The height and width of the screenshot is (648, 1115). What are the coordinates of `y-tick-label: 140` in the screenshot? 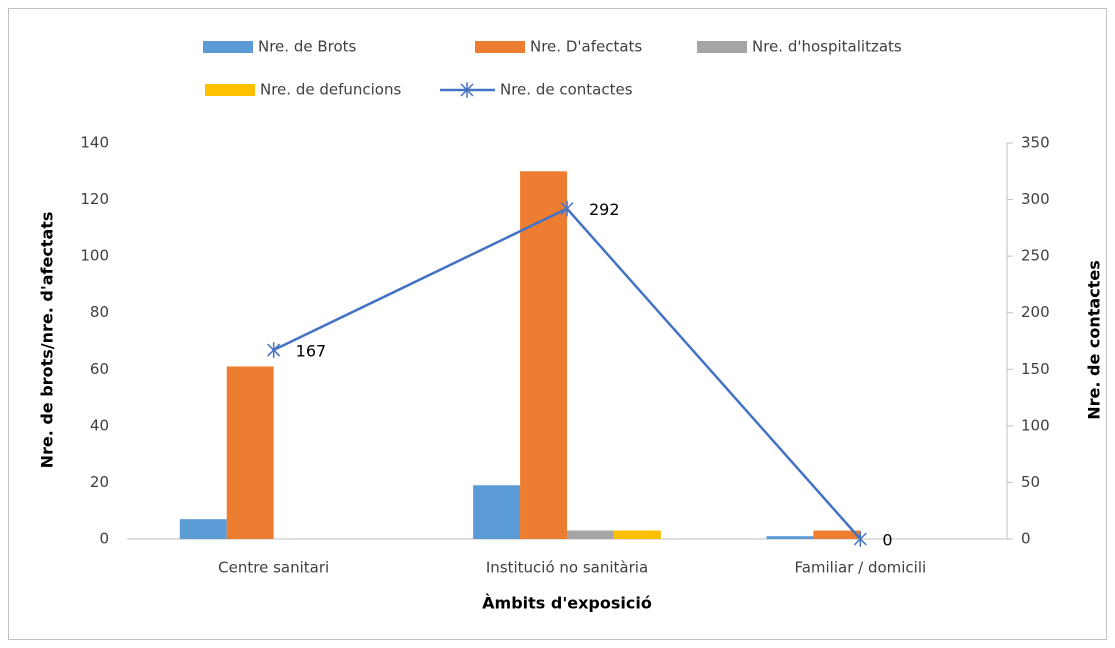 It's located at (94, 143).